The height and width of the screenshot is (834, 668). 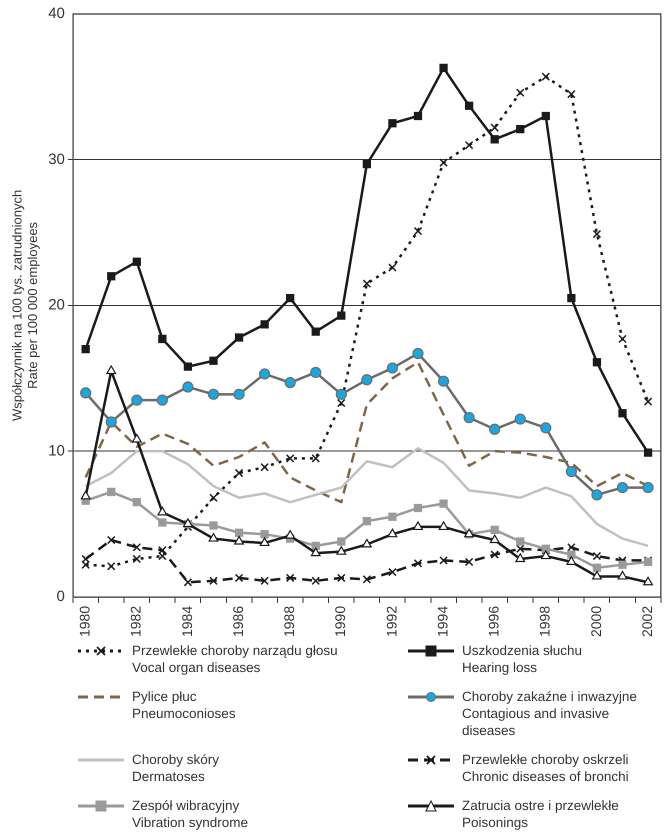 What do you see at coordinates (596, 622) in the screenshot?
I see `x-tick-label: 2000` at bounding box center [596, 622].